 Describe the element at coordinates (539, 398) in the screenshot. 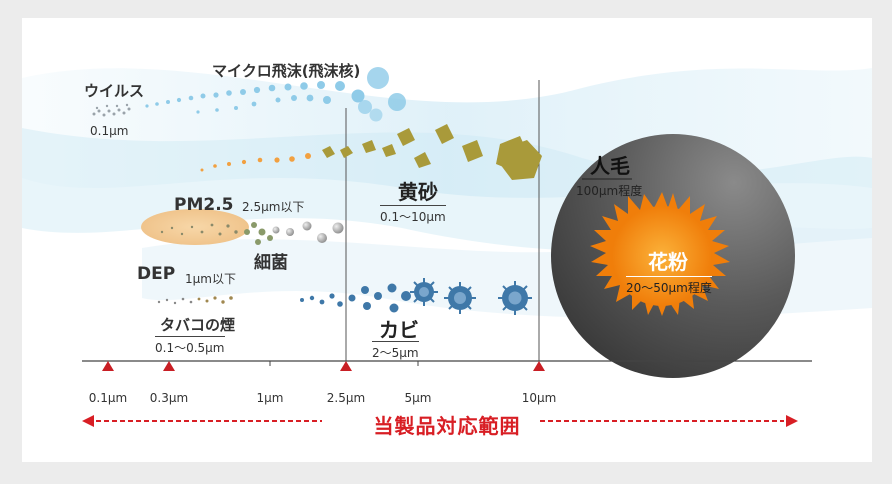

I see `tick-label-10um: 10μm` at that location.